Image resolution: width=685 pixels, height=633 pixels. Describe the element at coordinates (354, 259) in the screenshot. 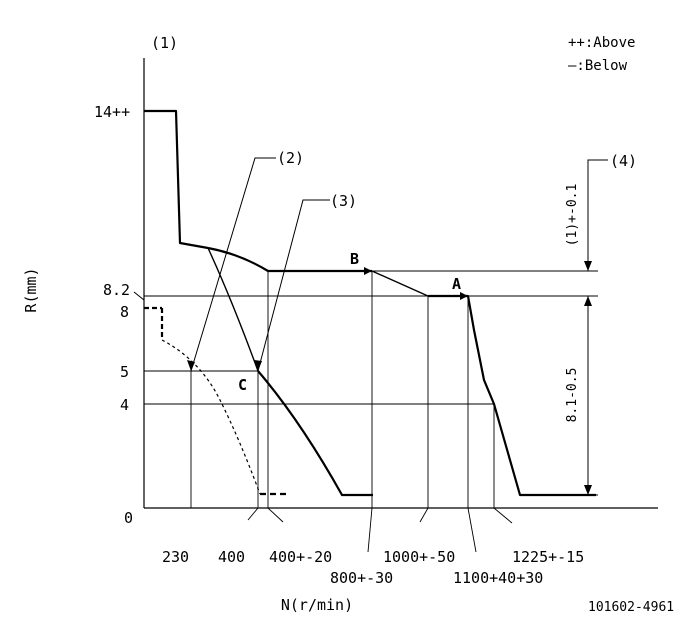

I see `point-b-label: B` at that location.